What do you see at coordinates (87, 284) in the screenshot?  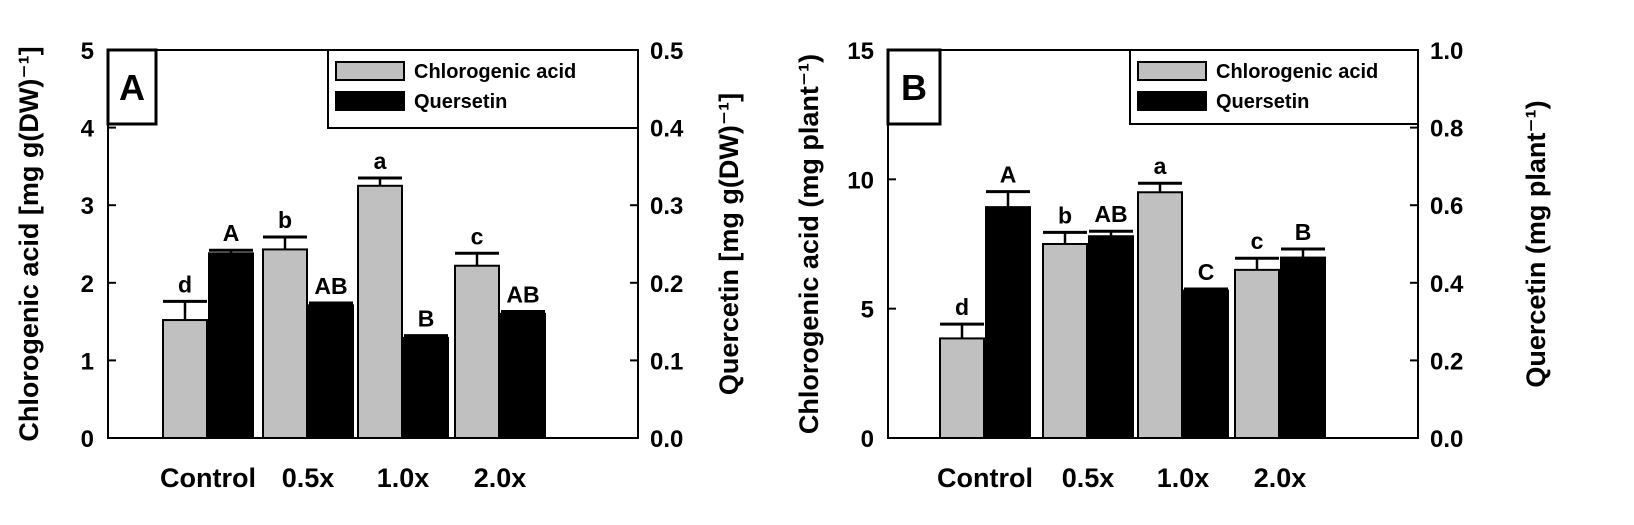 I see `left-tick-label: 2` at bounding box center [87, 284].